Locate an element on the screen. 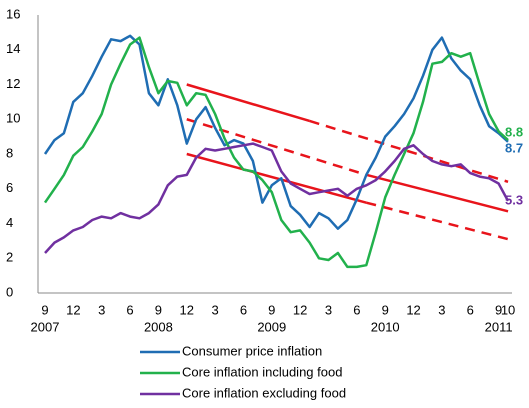 The width and height of the screenshot is (529, 408). y-tick-label: 6 is located at coordinates (9, 187).